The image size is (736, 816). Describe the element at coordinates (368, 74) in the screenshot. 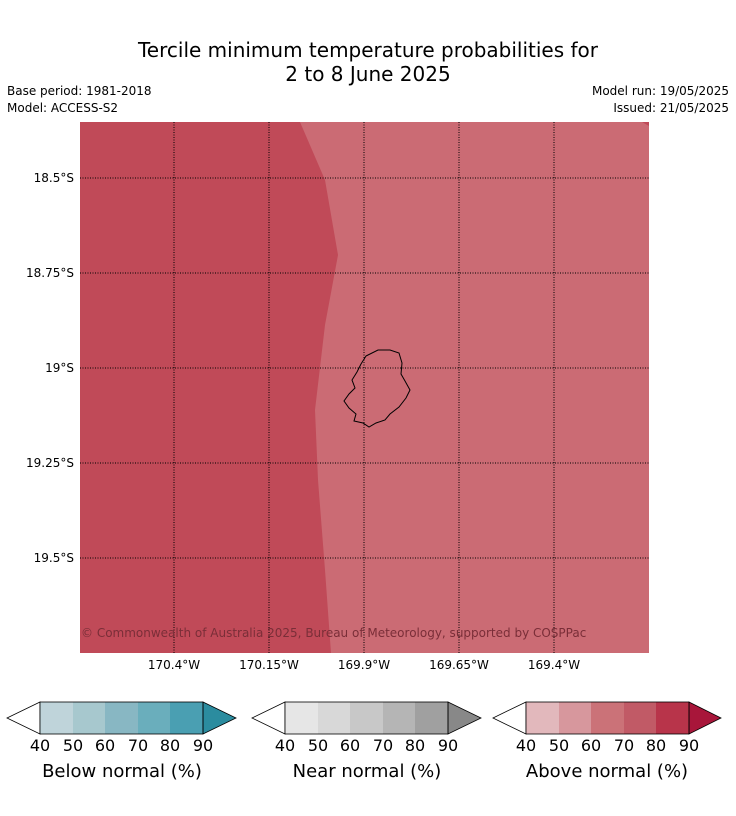

I see `title-line-2: 2 to 8 June 2025` at that location.